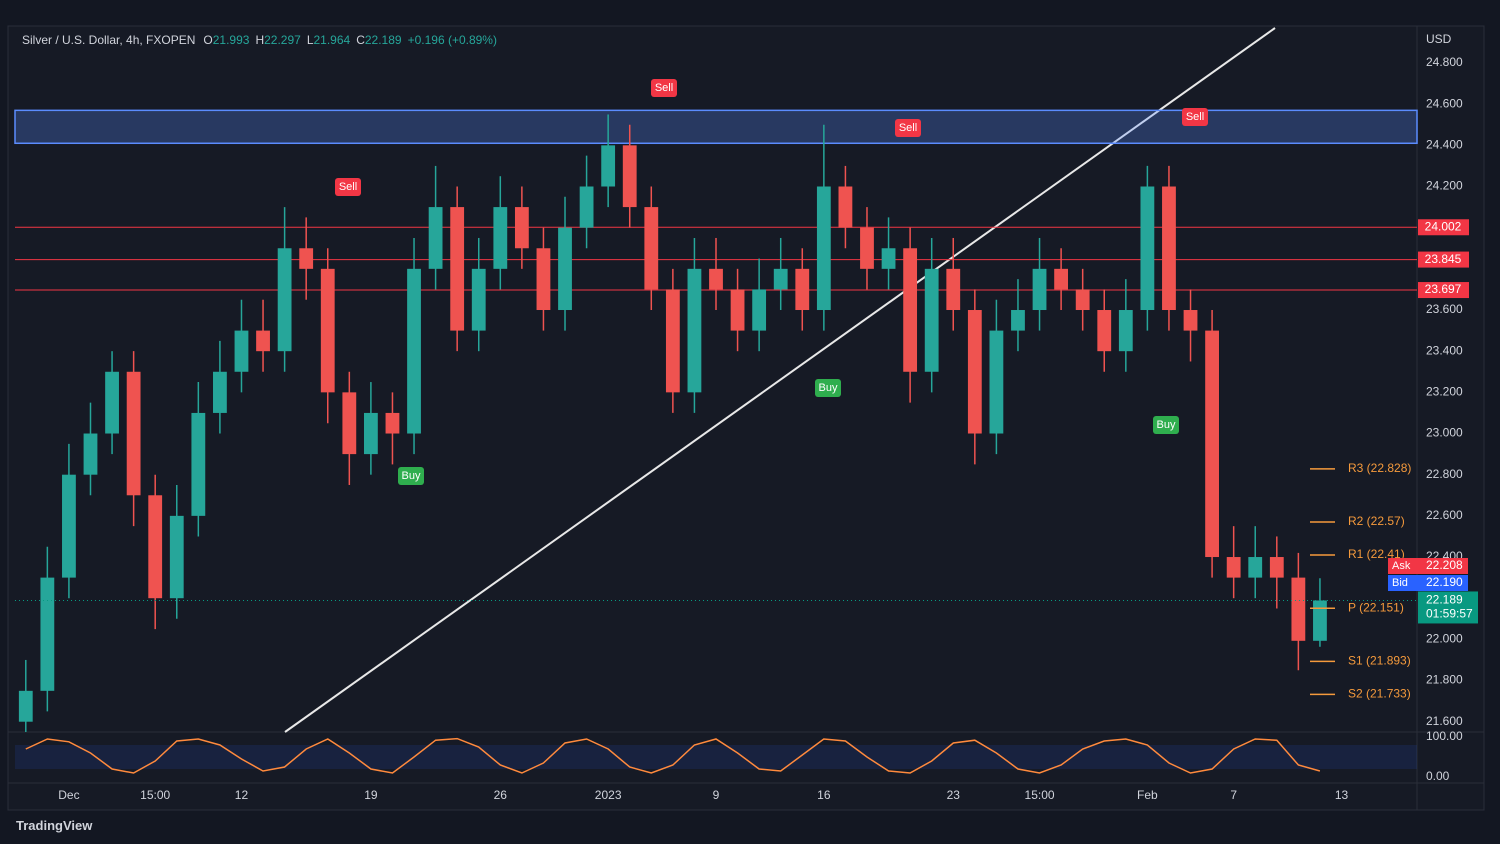  I want to click on oscillator-band, so click(716, 757).